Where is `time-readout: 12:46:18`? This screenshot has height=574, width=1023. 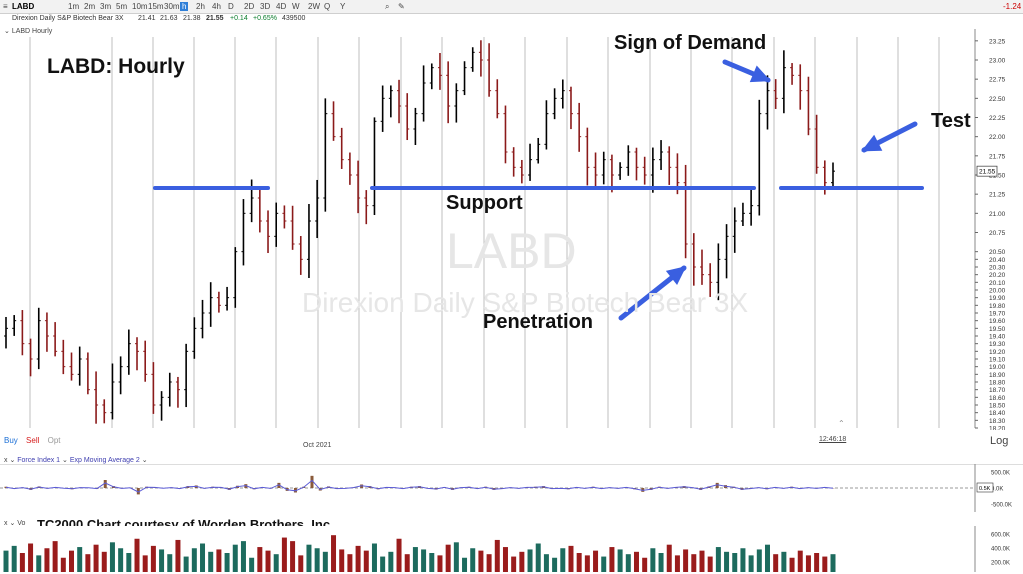
time-readout: 12:46:18 is located at coordinates (833, 439).